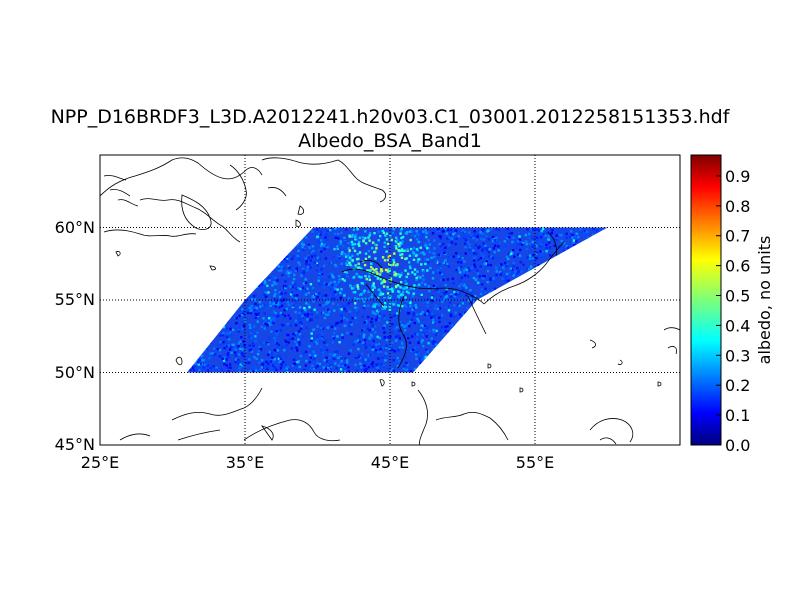 The image size is (800, 600). What do you see at coordinates (75, 444) in the screenshot?
I see `lat-tick-label: 45°N` at bounding box center [75, 444].